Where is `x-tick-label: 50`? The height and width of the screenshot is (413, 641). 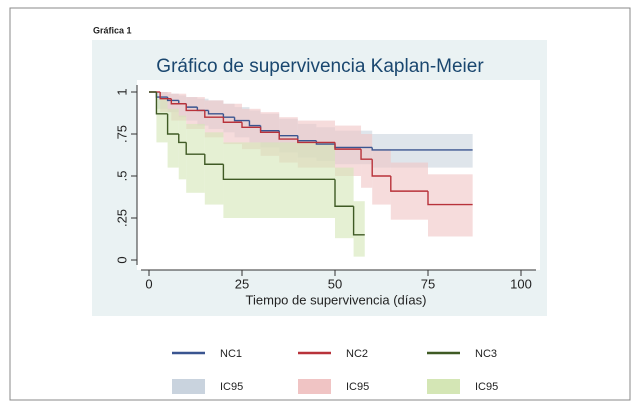 x-tick-label: 50 is located at coordinates (335, 283).